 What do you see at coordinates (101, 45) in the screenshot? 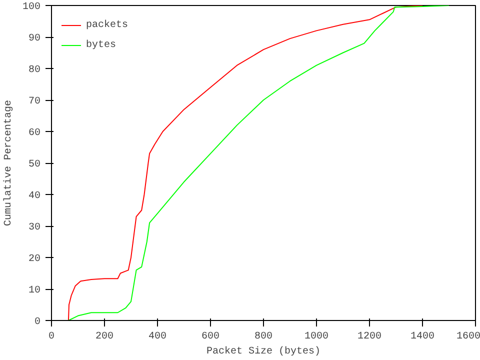
I see `legend-label: bytes` at bounding box center [101, 45].